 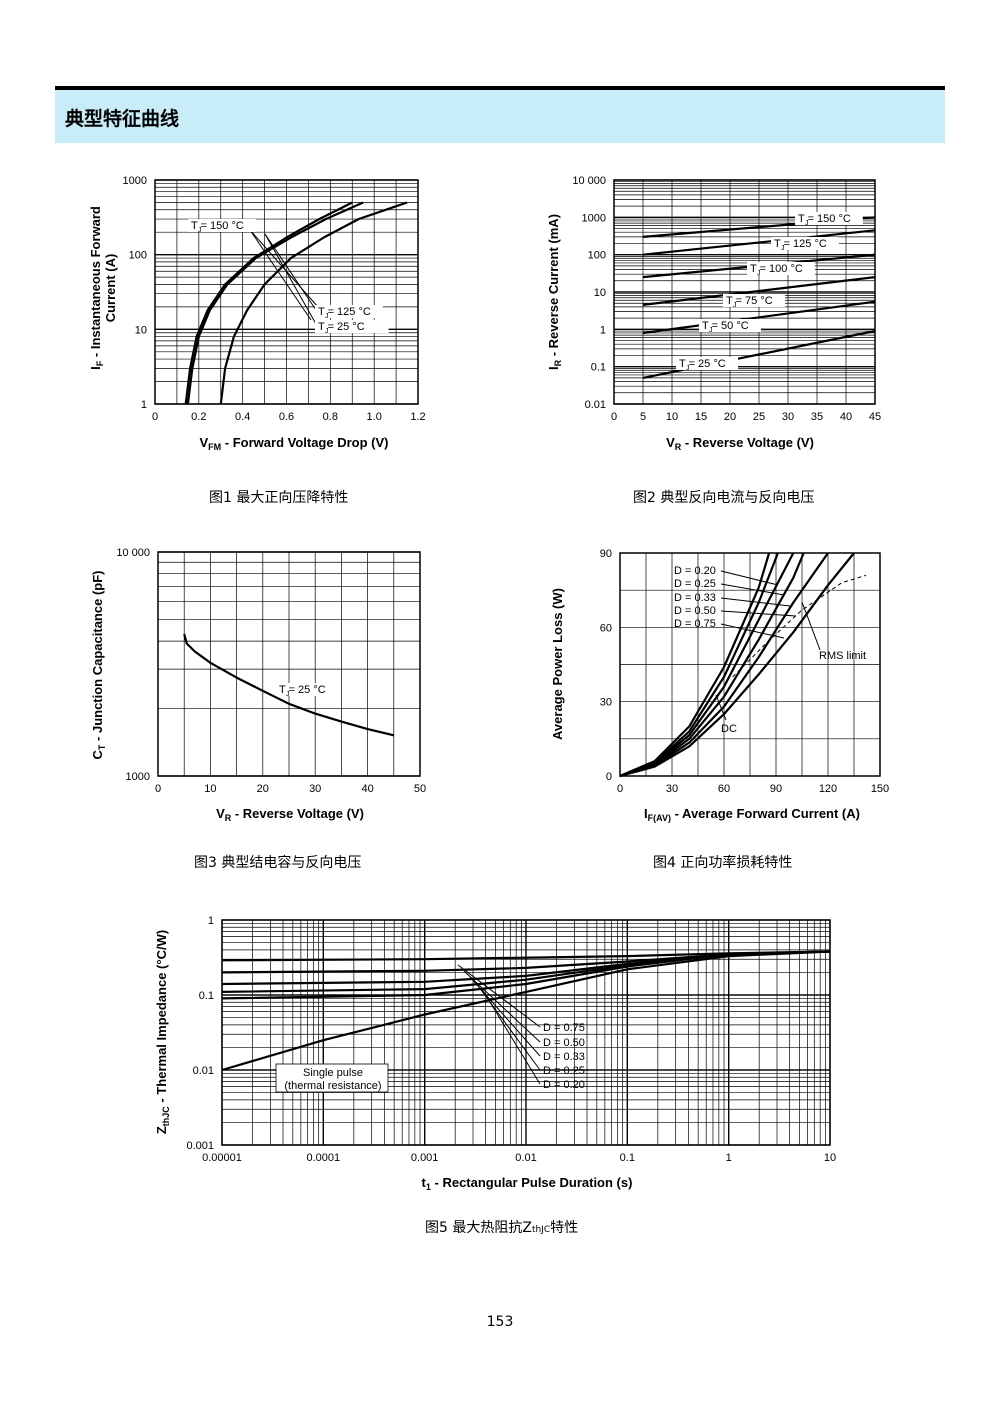 What do you see at coordinates (702, 364) in the screenshot?
I see `annotation-tj: T = 25 °C` at bounding box center [702, 364].